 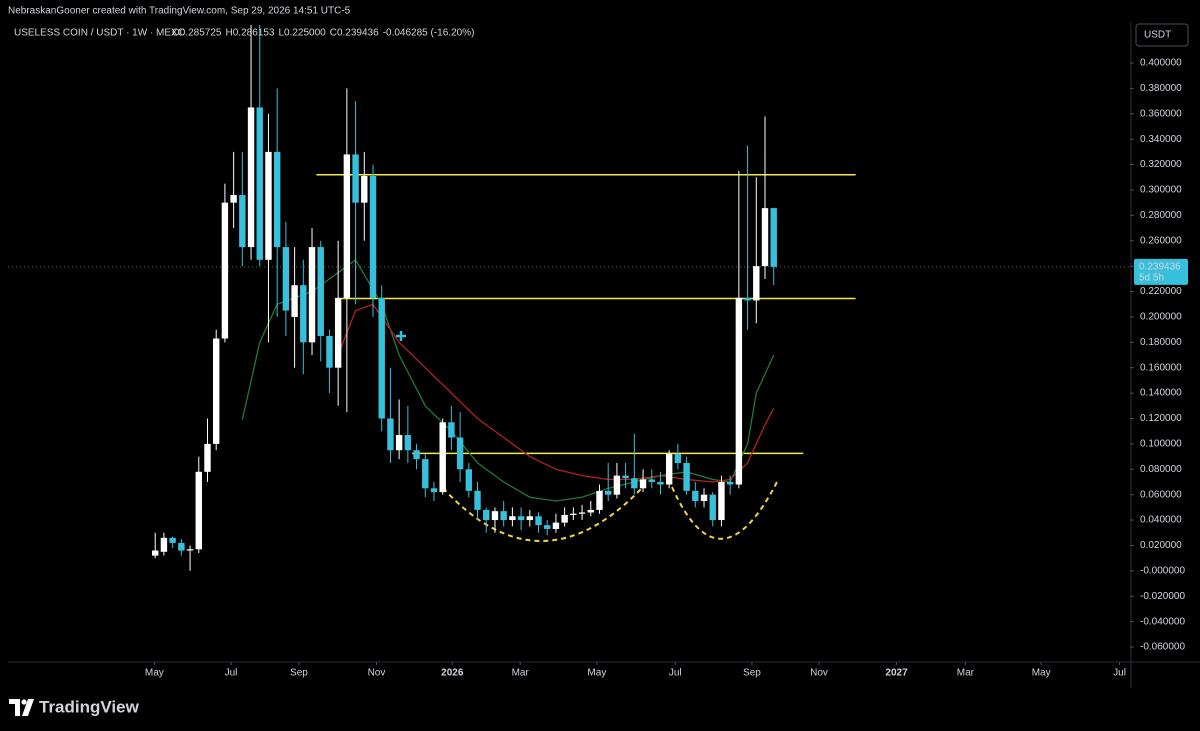 What do you see at coordinates (1161, 494) in the screenshot?
I see `y-tick-label: 0.060000` at bounding box center [1161, 494].